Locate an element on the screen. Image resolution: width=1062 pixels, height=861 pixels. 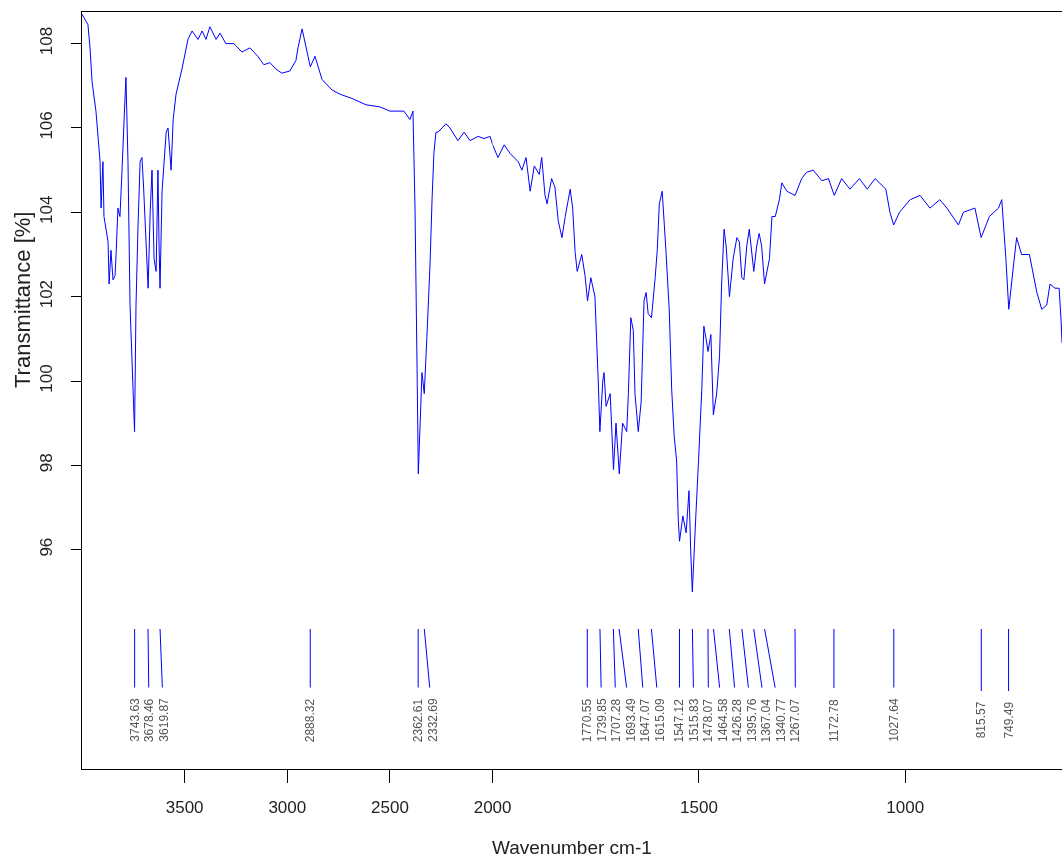
annotation: 1615.09 is located at coordinates (659, 720).